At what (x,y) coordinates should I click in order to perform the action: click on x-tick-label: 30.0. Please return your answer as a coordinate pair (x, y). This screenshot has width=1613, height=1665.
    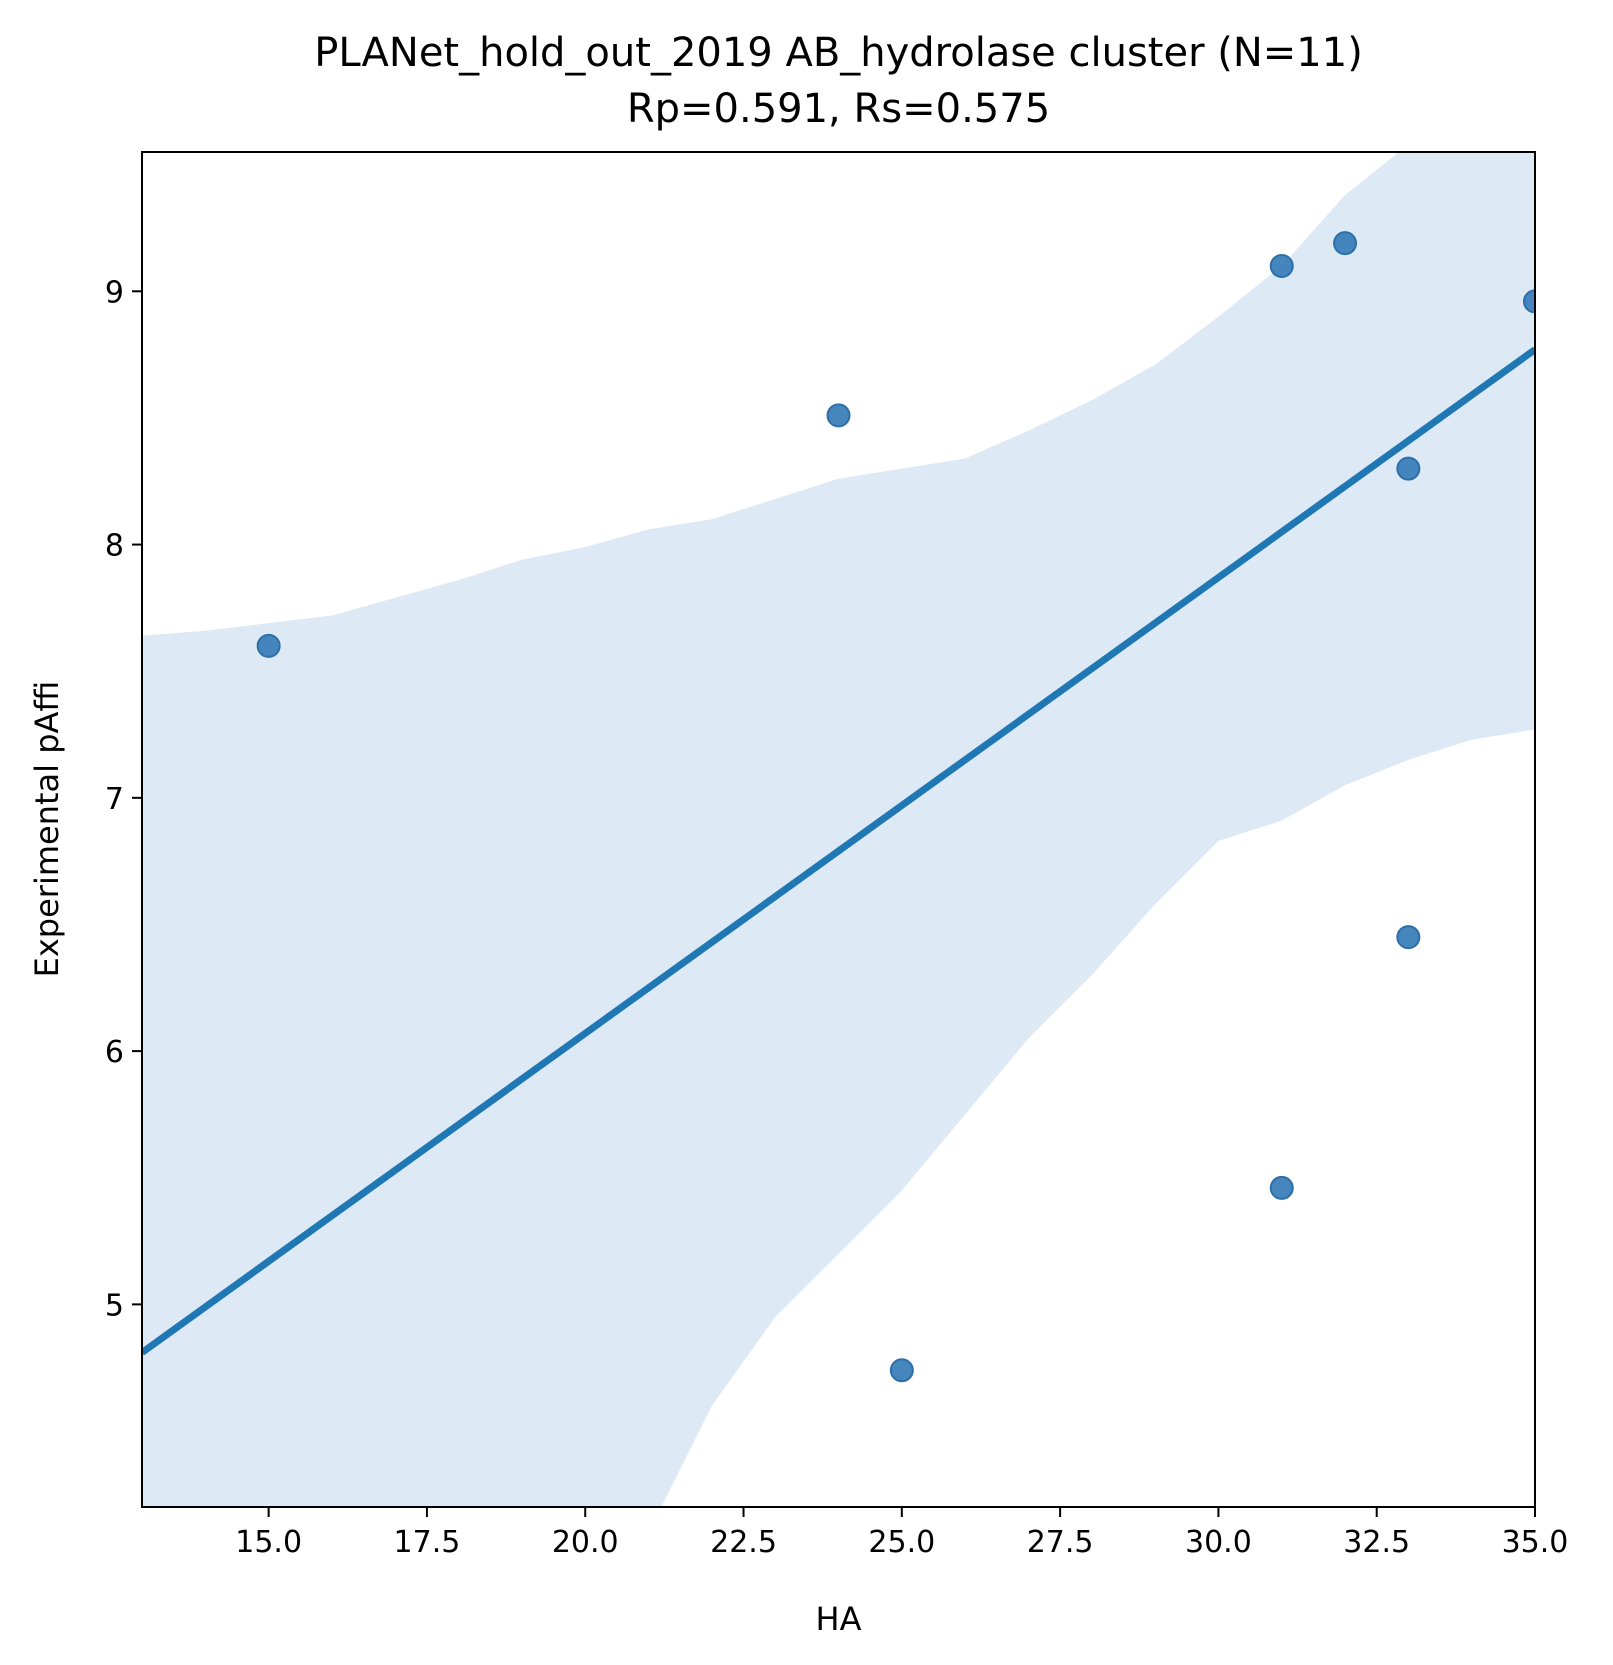
    Looking at the image, I should click on (1218, 1542).